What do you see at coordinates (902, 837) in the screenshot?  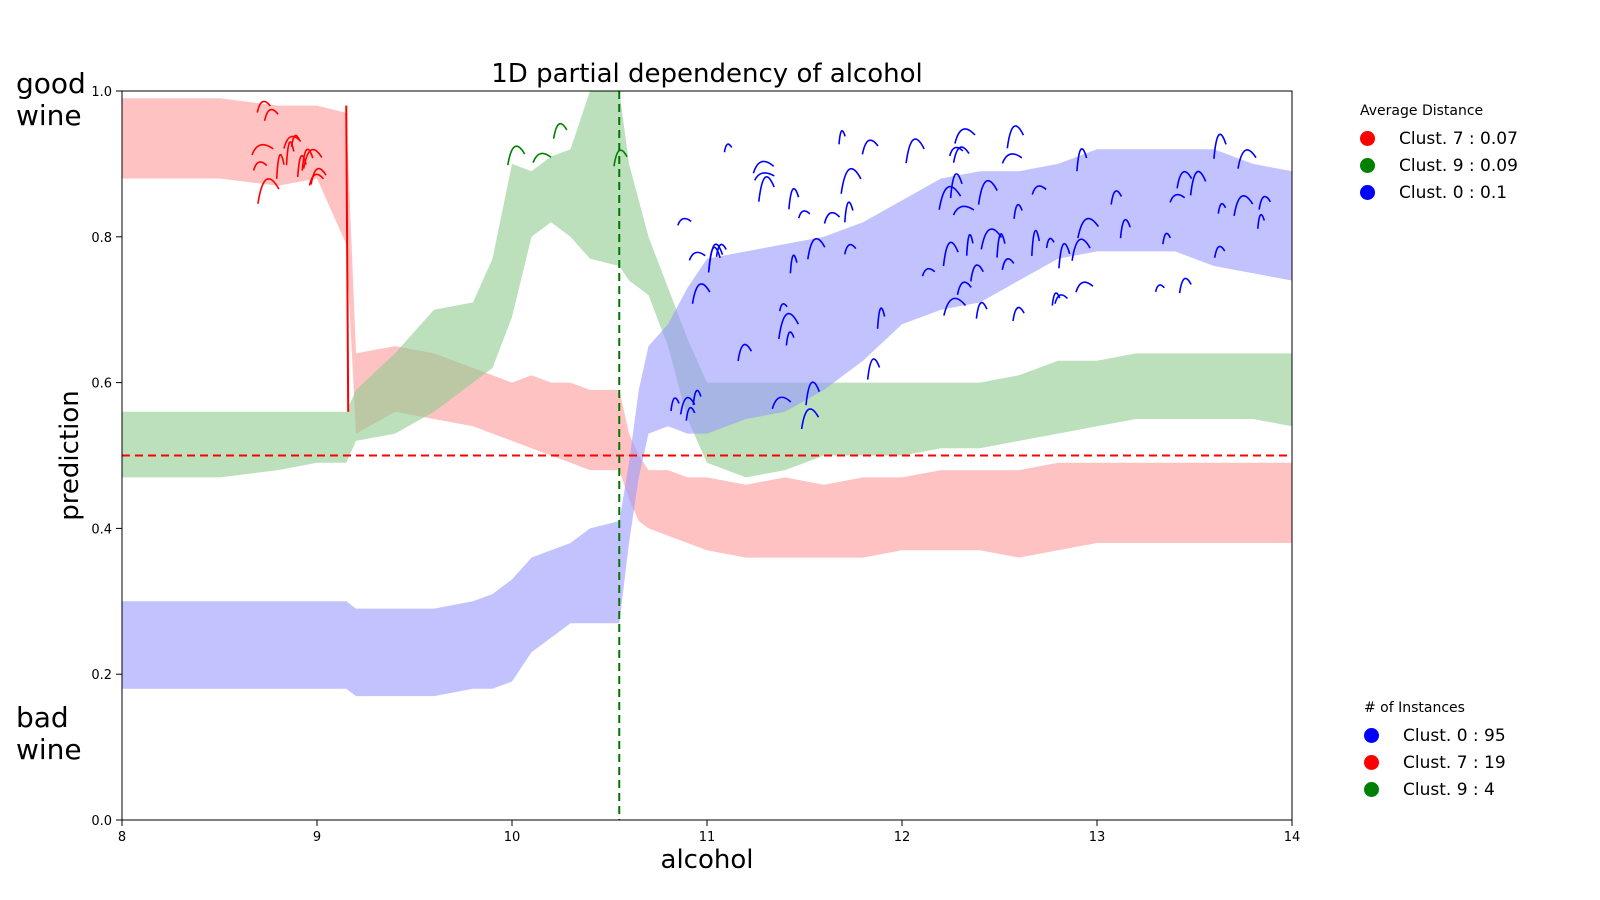 I see `x-tick-label: 12` at bounding box center [902, 837].